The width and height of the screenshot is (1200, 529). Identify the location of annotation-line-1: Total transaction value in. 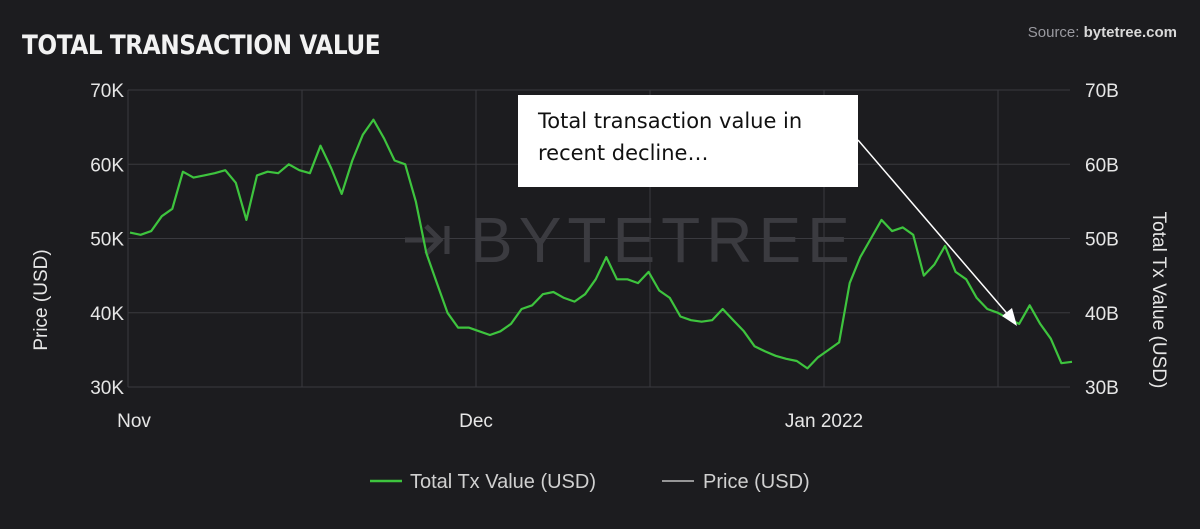
(670, 121).